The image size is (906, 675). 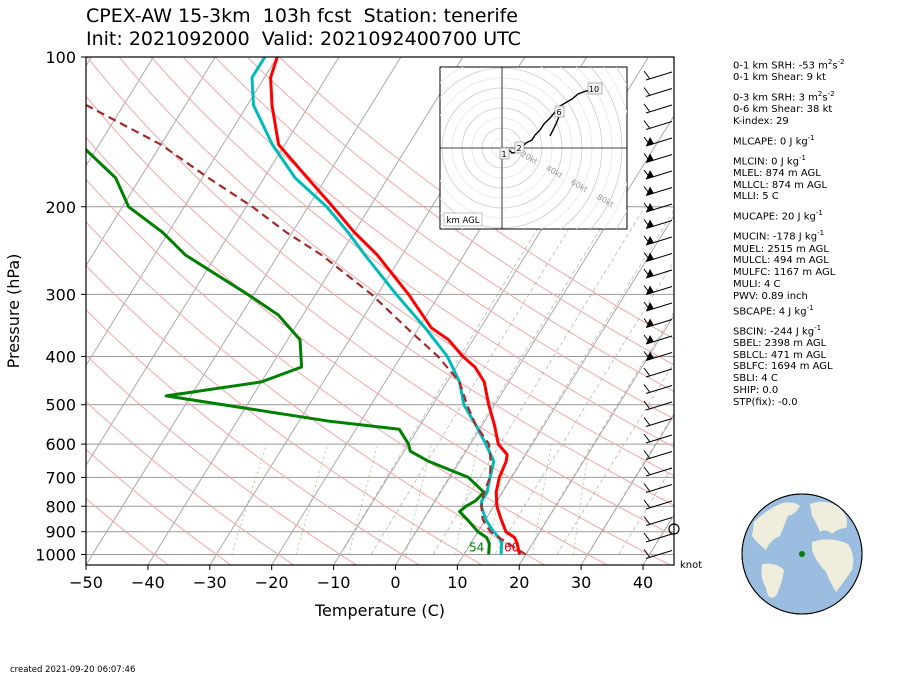 What do you see at coordinates (780, 185) in the screenshot?
I see `index-row: MLLCL: 874 m AGL` at bounding box center [780, 185].